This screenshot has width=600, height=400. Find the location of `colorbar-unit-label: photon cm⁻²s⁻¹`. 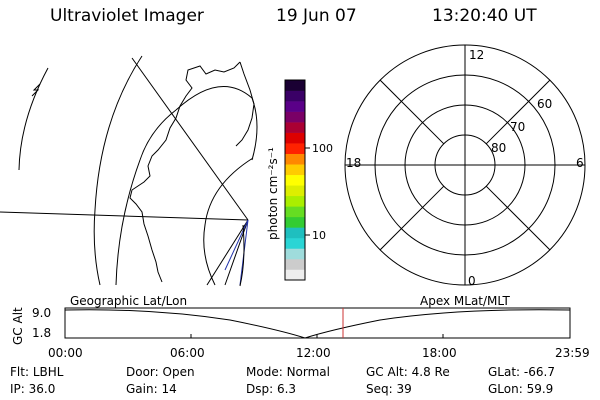

colorbar-unit-label: photon cm⁻²s⁻¹ is located at coordinates (273, 193).